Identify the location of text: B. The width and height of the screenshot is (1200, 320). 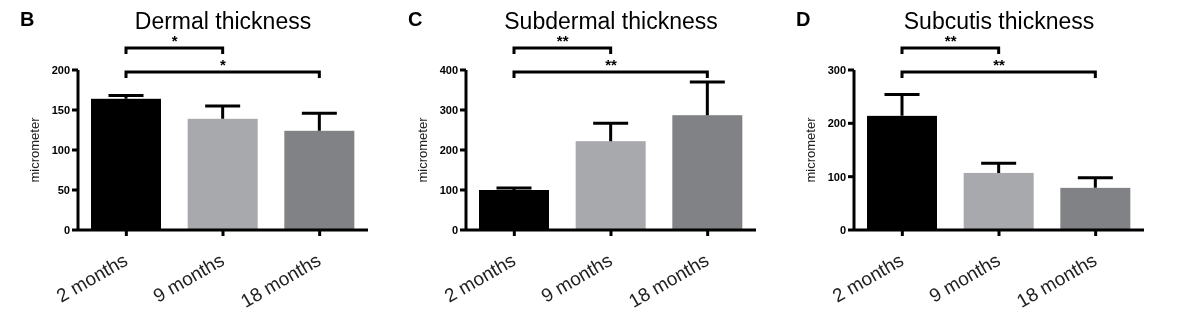
(27, 19).